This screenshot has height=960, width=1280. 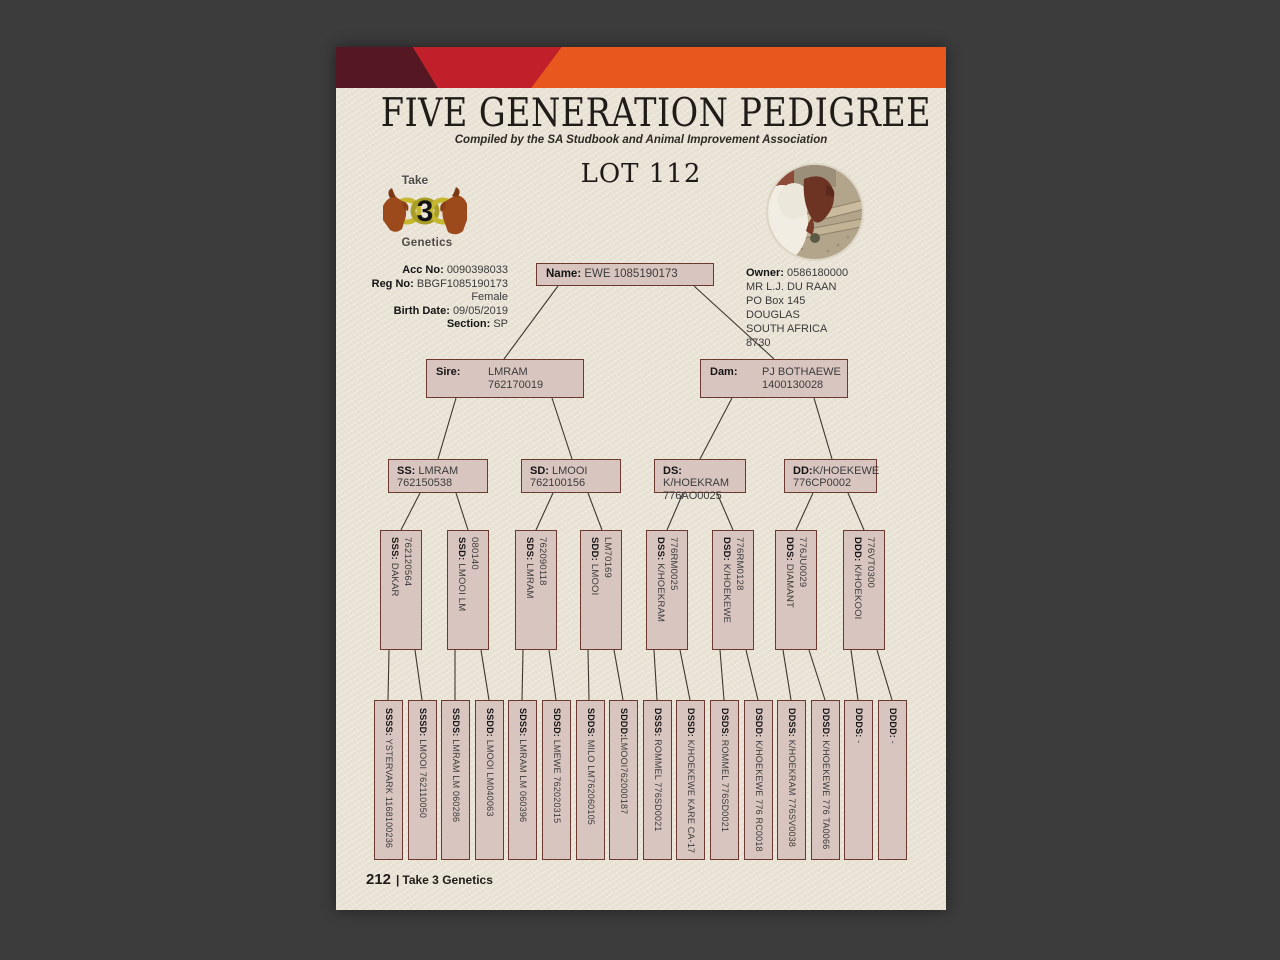 I want to click on page-title: FIVE GENERATION PEDIGREE, so click(x=656, y=113).